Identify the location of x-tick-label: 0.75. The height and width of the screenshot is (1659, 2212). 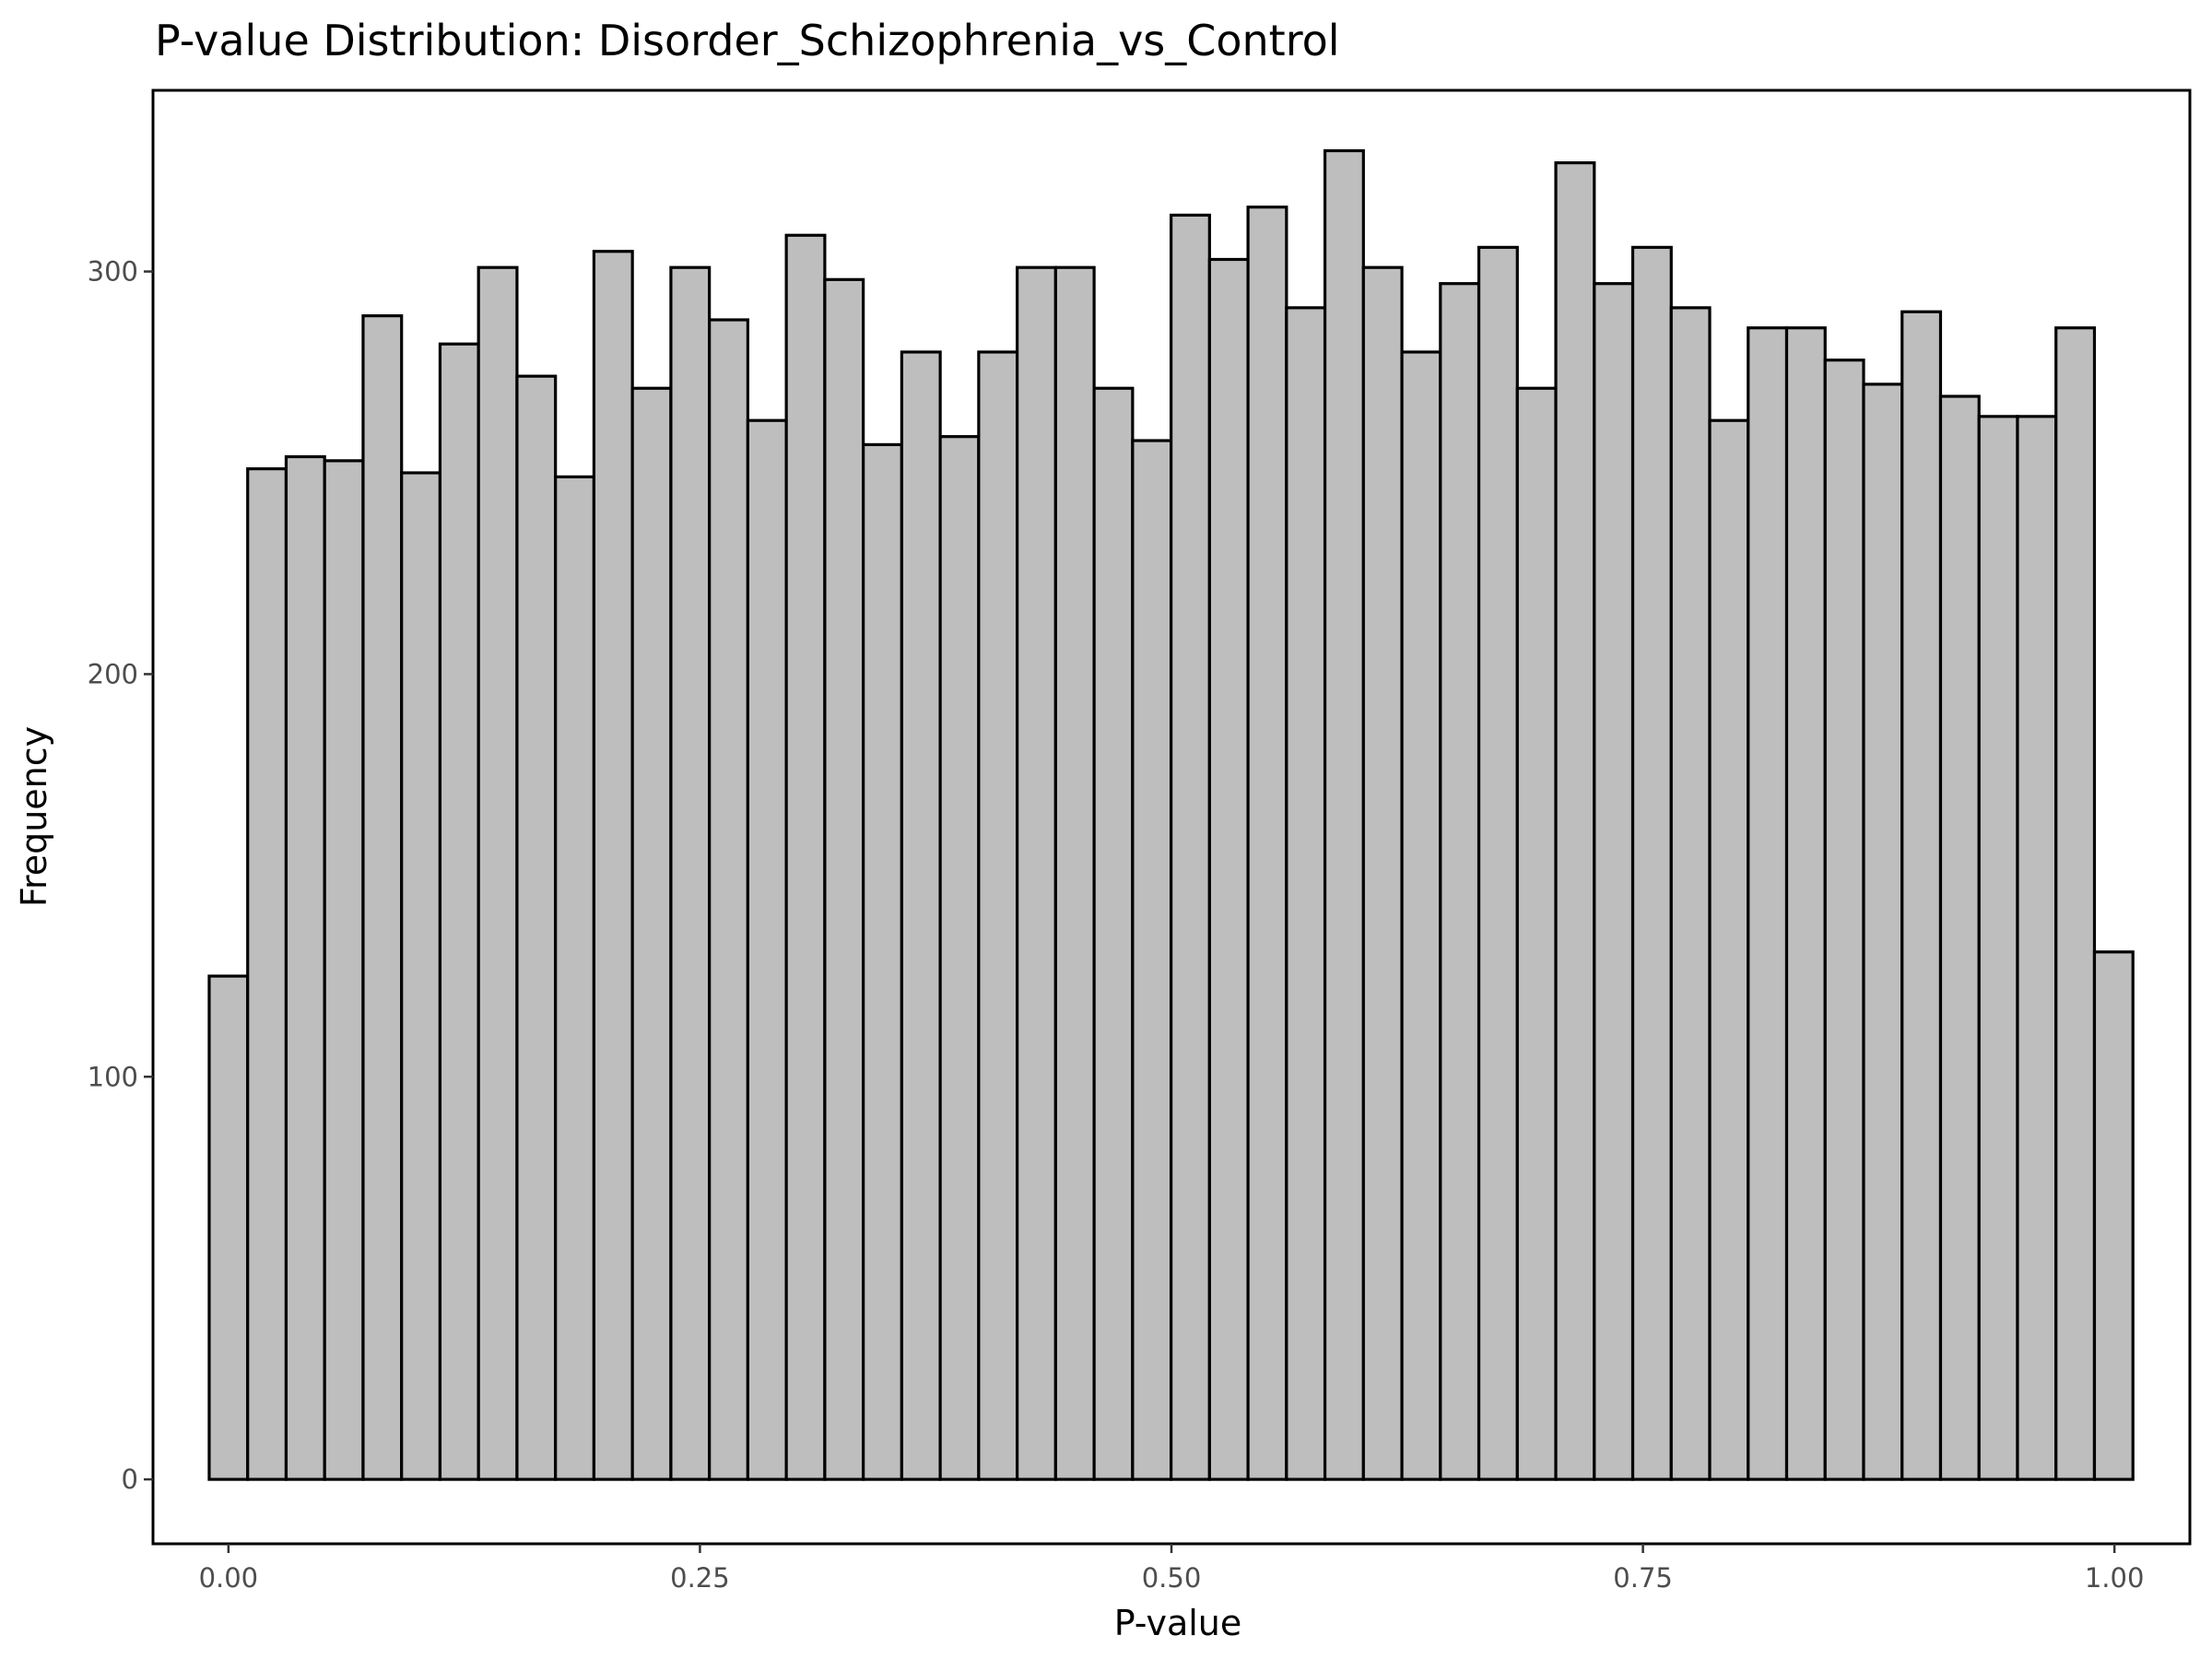
(1643, 1578).